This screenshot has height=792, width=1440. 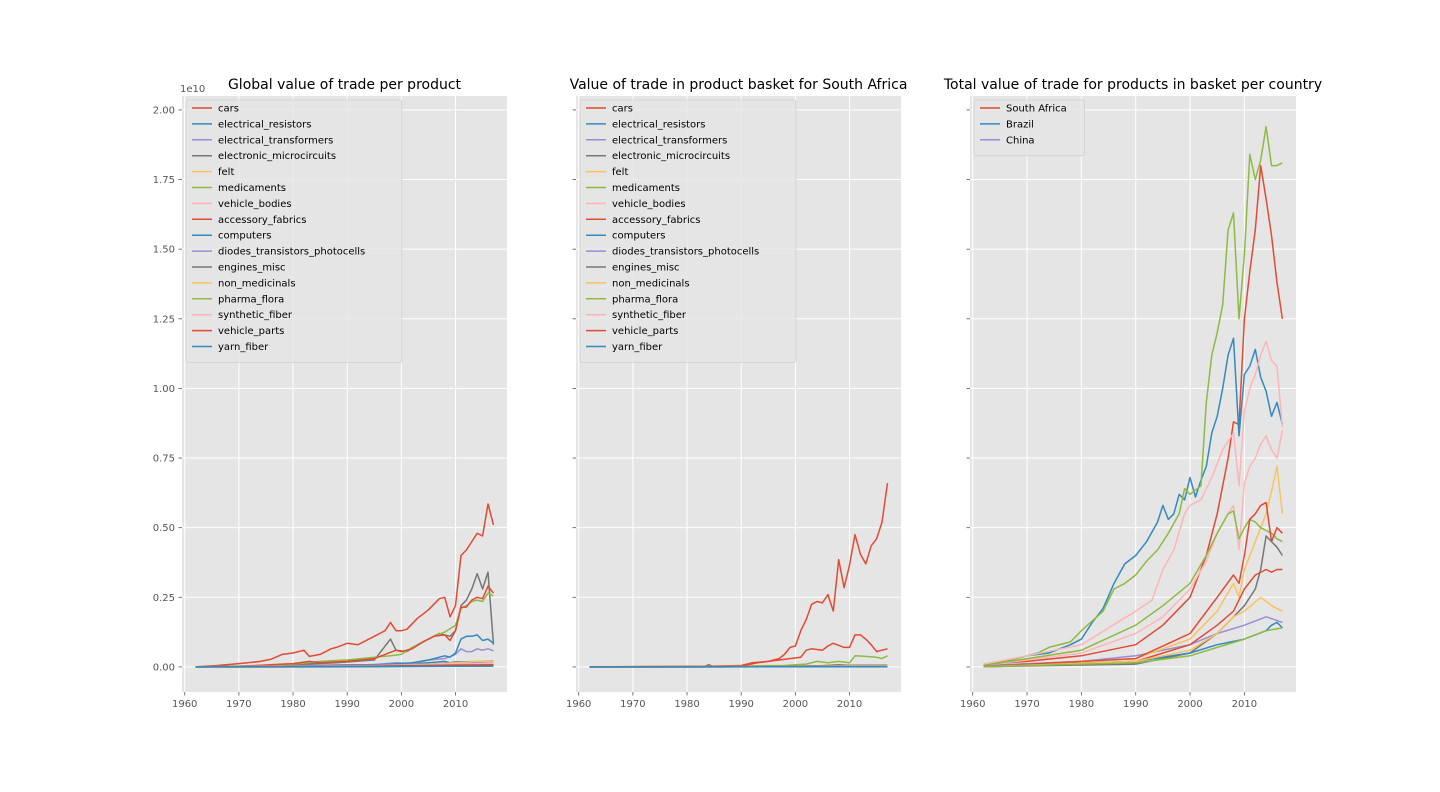 I want to click on panel-0-x-tick-label: 2000, so click(x=401, y=704).